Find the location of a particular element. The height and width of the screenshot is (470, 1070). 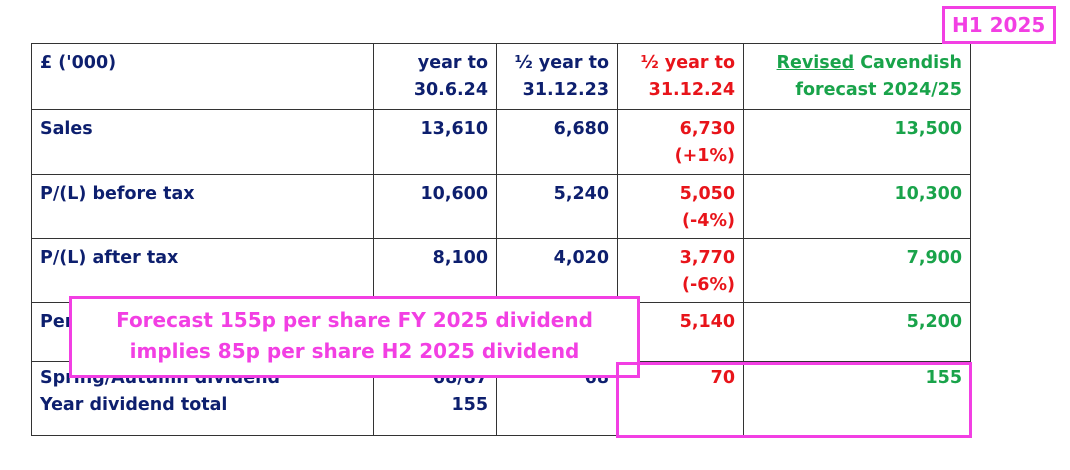

callout-line-2: implies 85p per share H2 2025 dividend is located at coordinates (354, 351).